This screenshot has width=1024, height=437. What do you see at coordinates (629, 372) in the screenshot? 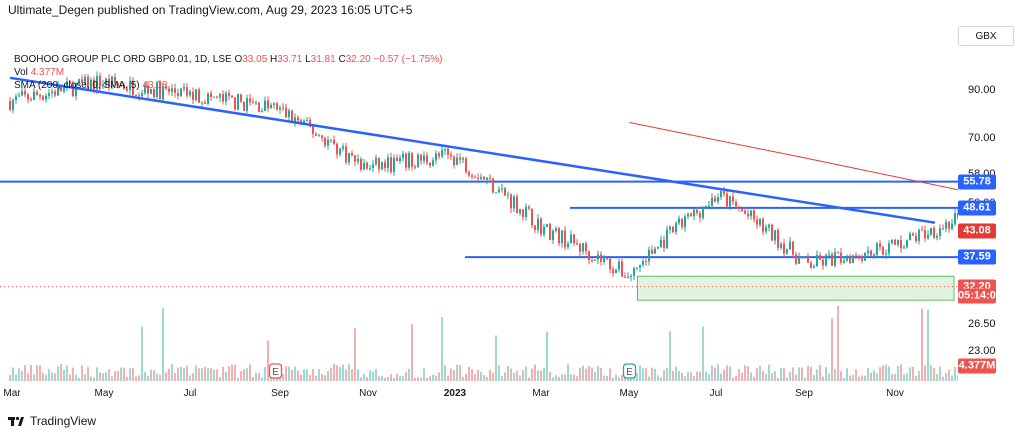
I see `event-label: E` at bounding box center [629, 372].